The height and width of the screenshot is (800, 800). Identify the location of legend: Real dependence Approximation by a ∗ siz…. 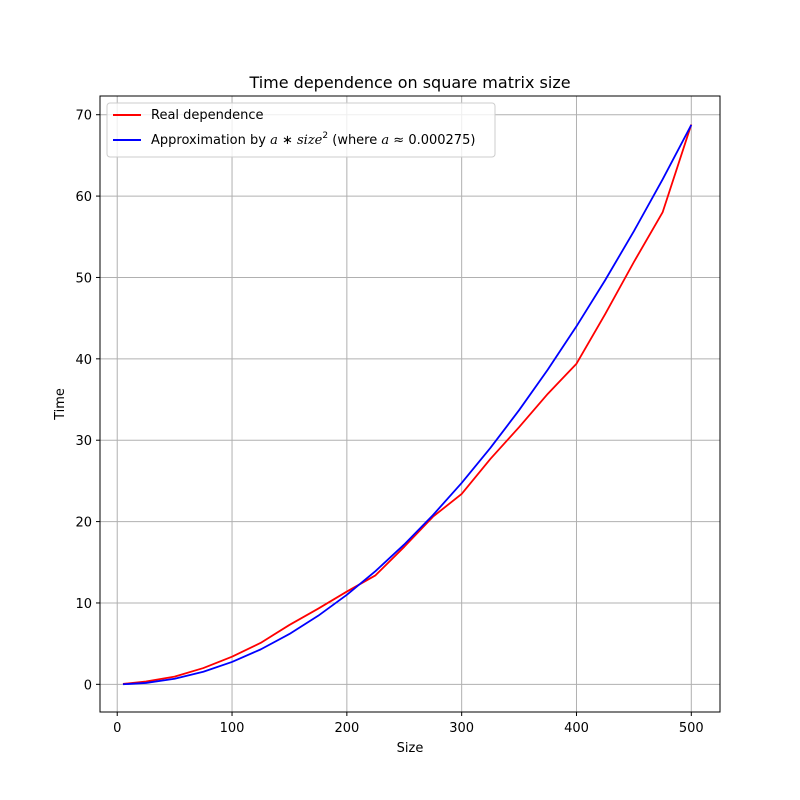
(301, 130).